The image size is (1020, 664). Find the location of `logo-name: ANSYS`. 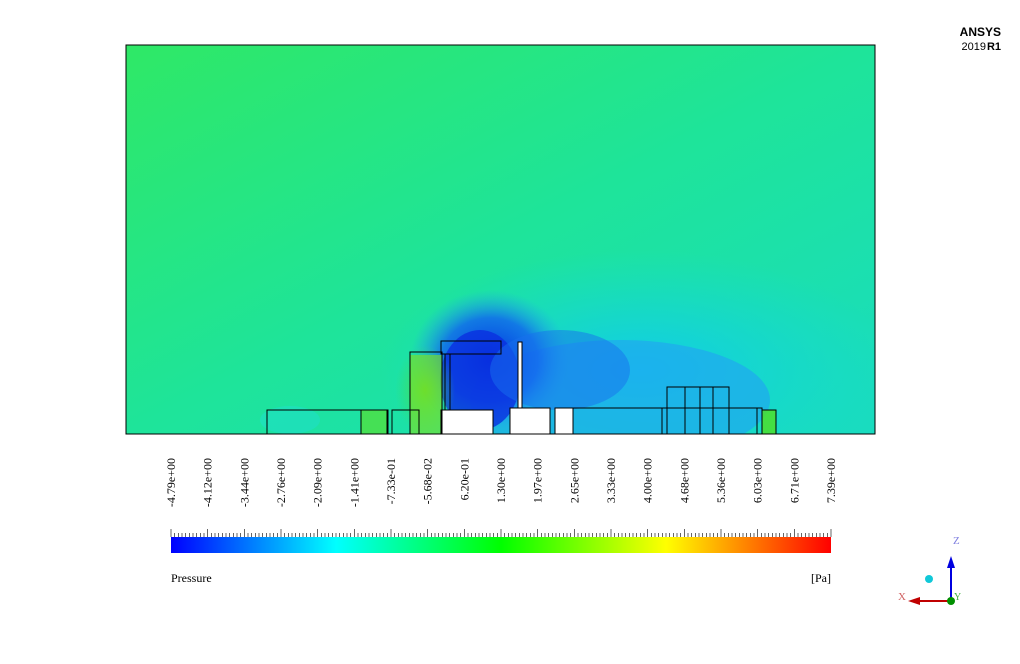

logo-name: ANSYS is located at coordinates (980, 32).